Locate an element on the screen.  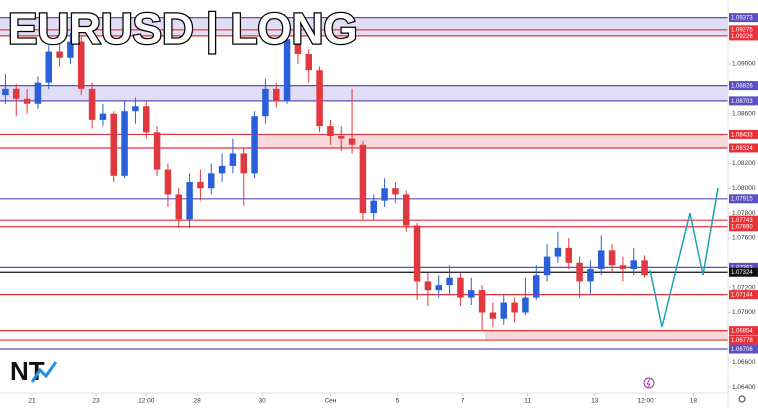
price-level-label: 1.07743 is located at coordinates (742, 221).